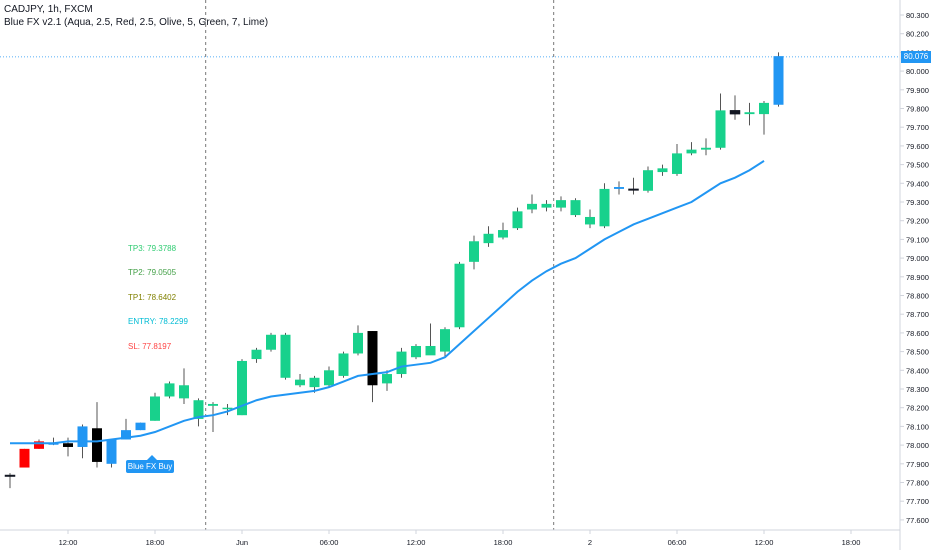 The width and height of the screenshot is (932, 550). Describe the element at coordinates (917, 258) in the screenshot. I see `price-tick-label: 79.000` at that location.